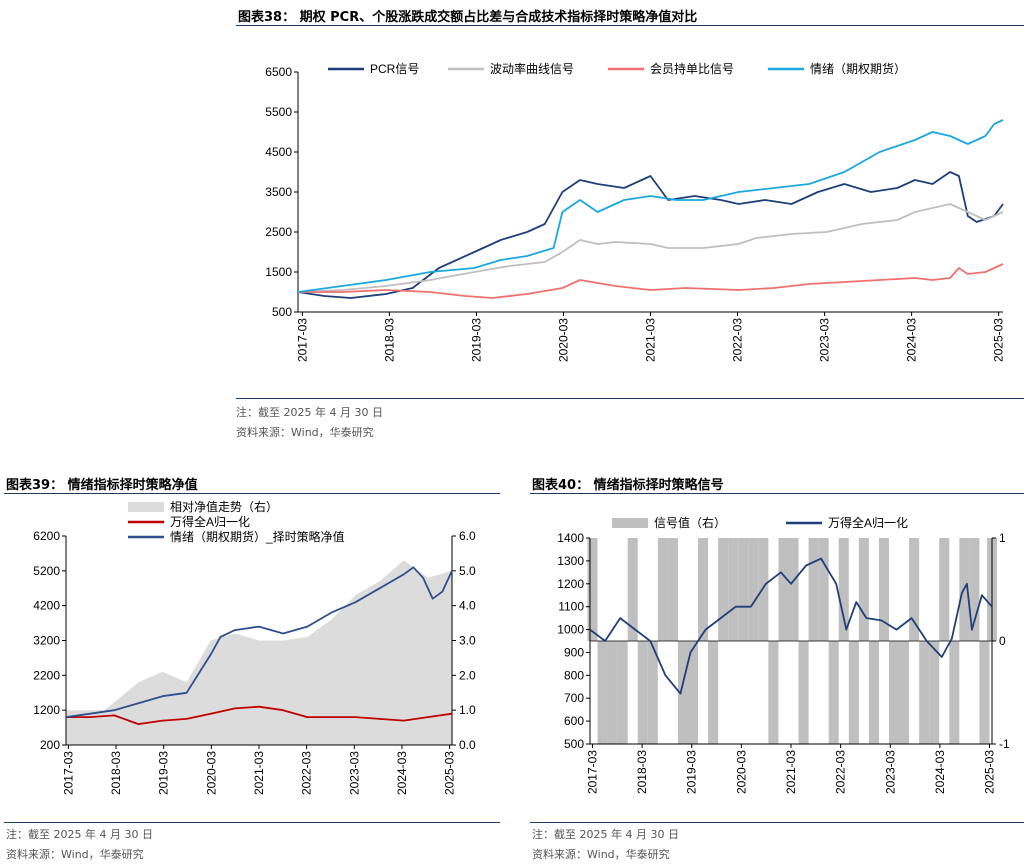 Image resolution: width=1030 pixels, height=866 pixels. What do you see at coordinates (574, 721) in the screenshot?
I see `y-tick-label: 600` at bounding box center [574, 721].